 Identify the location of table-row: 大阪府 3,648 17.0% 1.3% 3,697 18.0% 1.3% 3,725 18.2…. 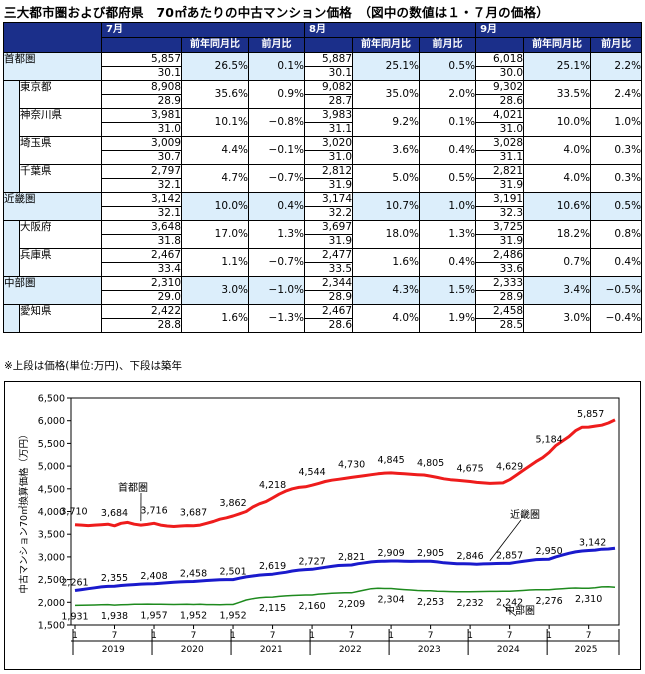
(323, 248).